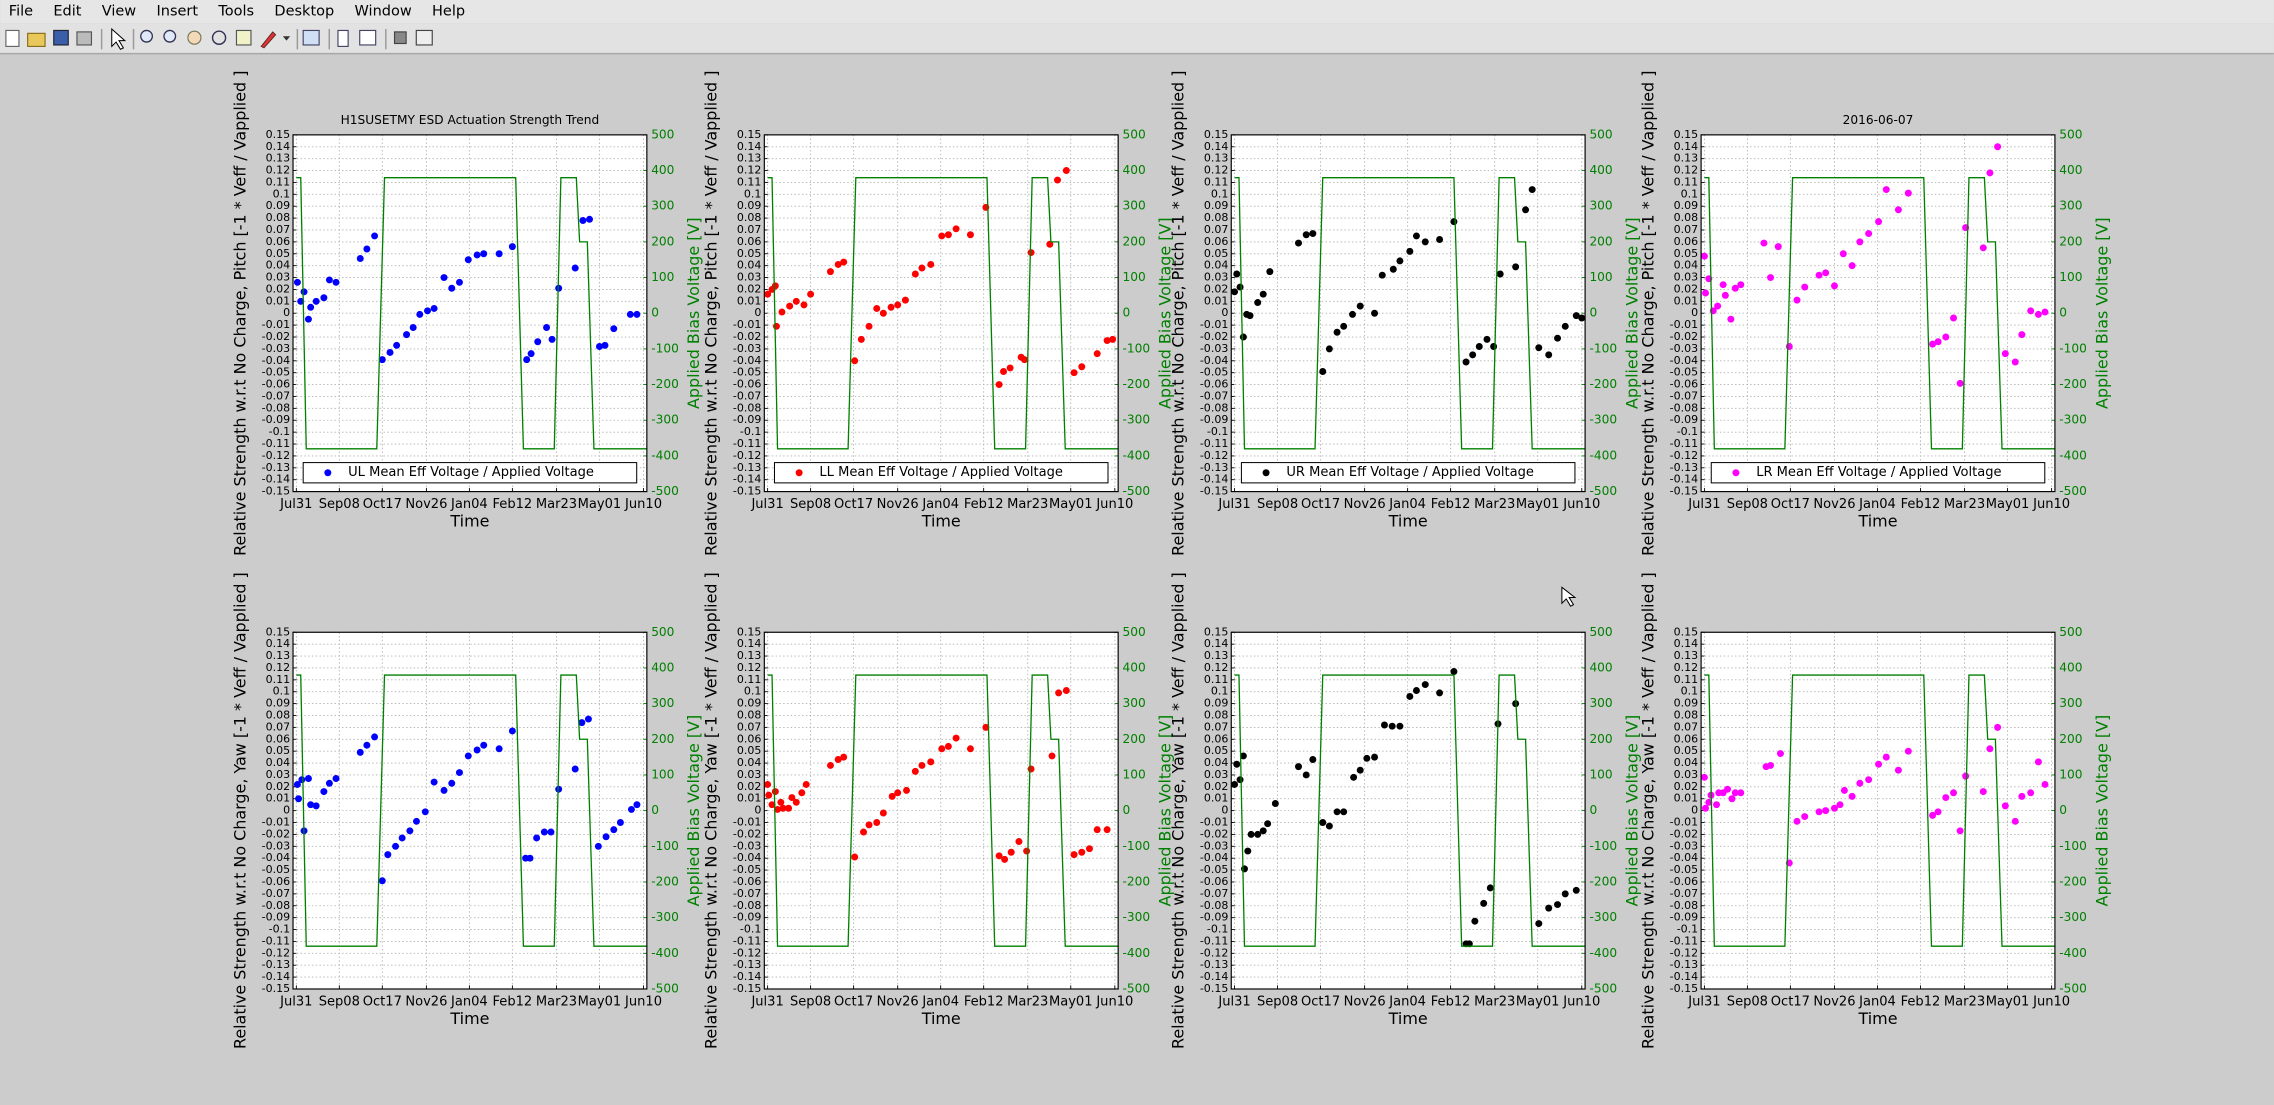 This screenshot has width=2274, height=1105. What do you see at coordinates (84, 38) in the screenshot?
I see `print-icon` at bounding box center [84, 38].